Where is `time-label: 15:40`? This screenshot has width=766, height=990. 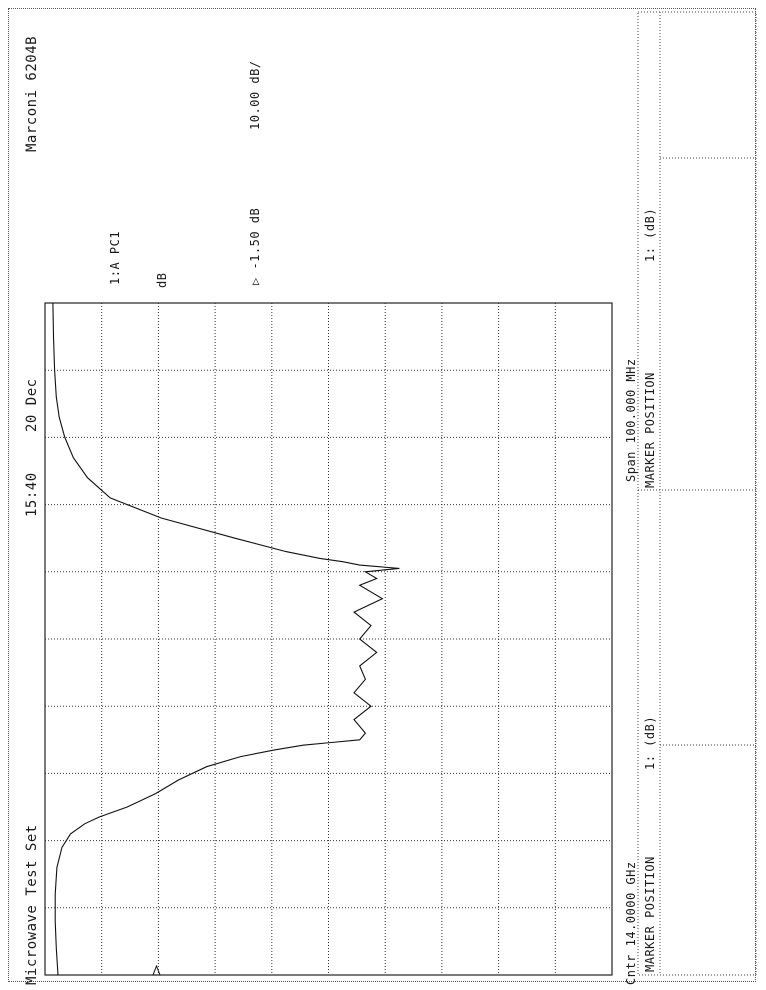
time-label: 15:40 is located at coordinates (32, 494).